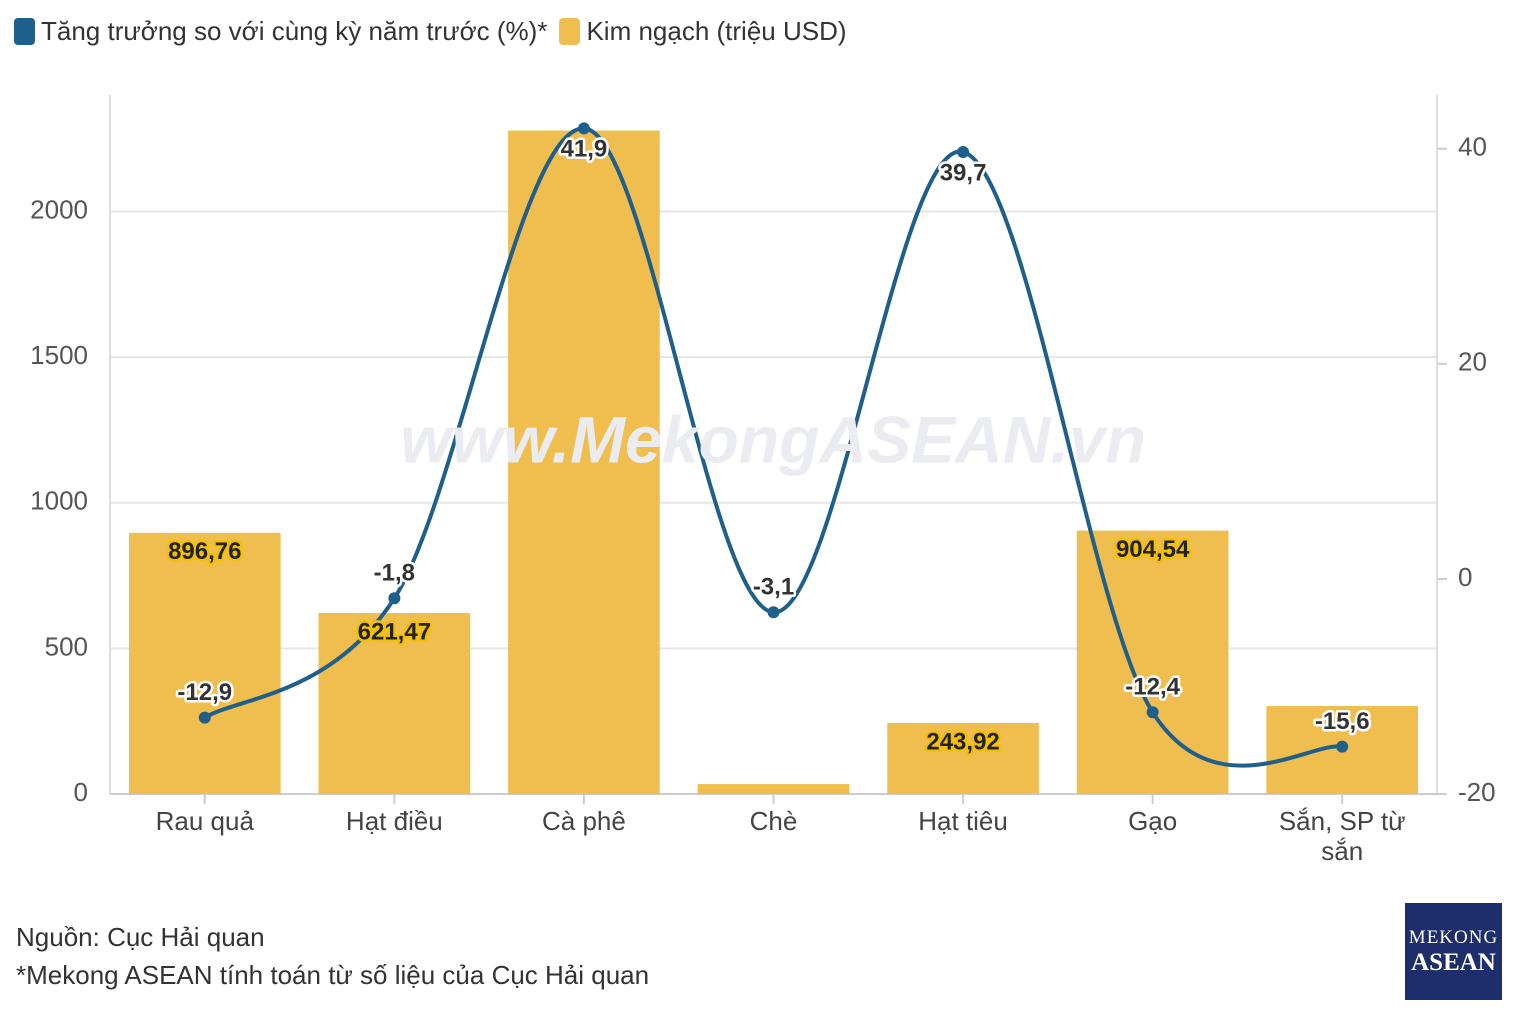 This screenshot has height=1014, width=1532. Describe the element at coordinates (773, 821) in the screenshot. I see `x-tick-label: Chè` at that location.